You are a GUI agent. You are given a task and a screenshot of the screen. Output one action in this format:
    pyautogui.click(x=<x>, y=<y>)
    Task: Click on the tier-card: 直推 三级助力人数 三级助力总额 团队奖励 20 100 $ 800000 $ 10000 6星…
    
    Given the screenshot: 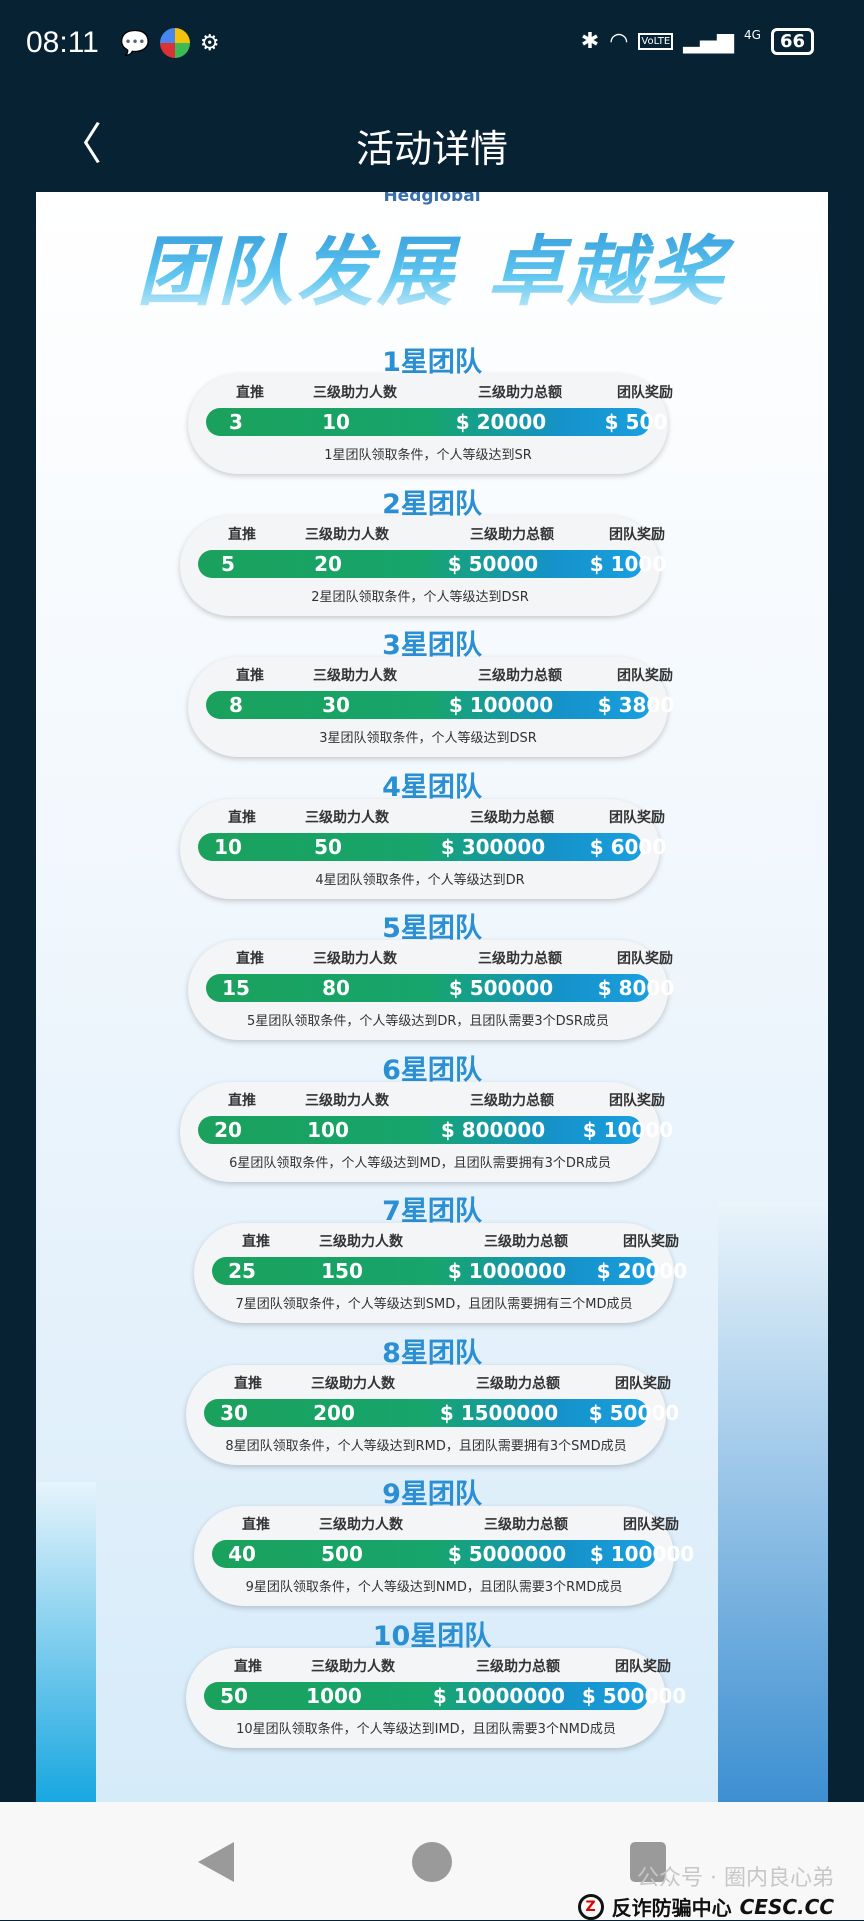 What is the action you would take?
    pyautogui.click(x=426, y=1131)
    